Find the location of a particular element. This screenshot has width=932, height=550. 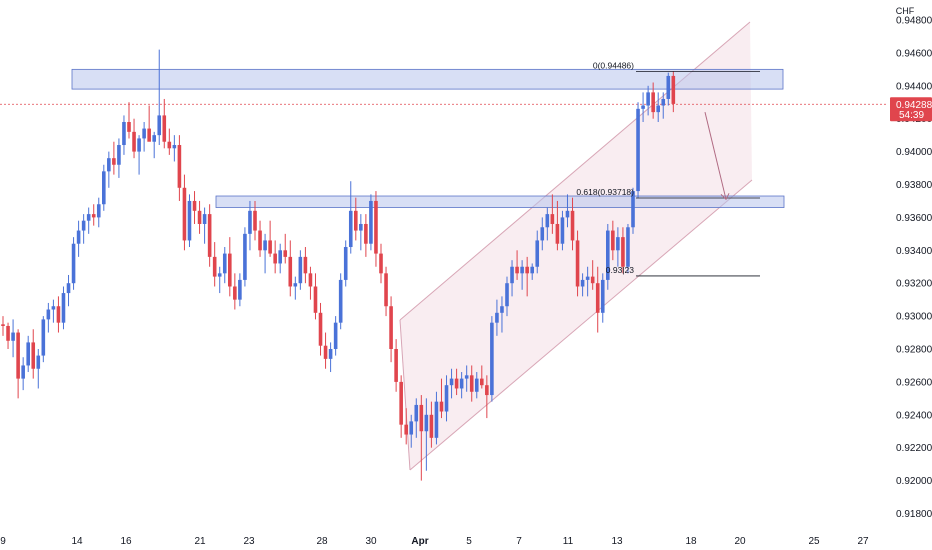

x-tick-label: 13 is located at coordinates (617, 541).